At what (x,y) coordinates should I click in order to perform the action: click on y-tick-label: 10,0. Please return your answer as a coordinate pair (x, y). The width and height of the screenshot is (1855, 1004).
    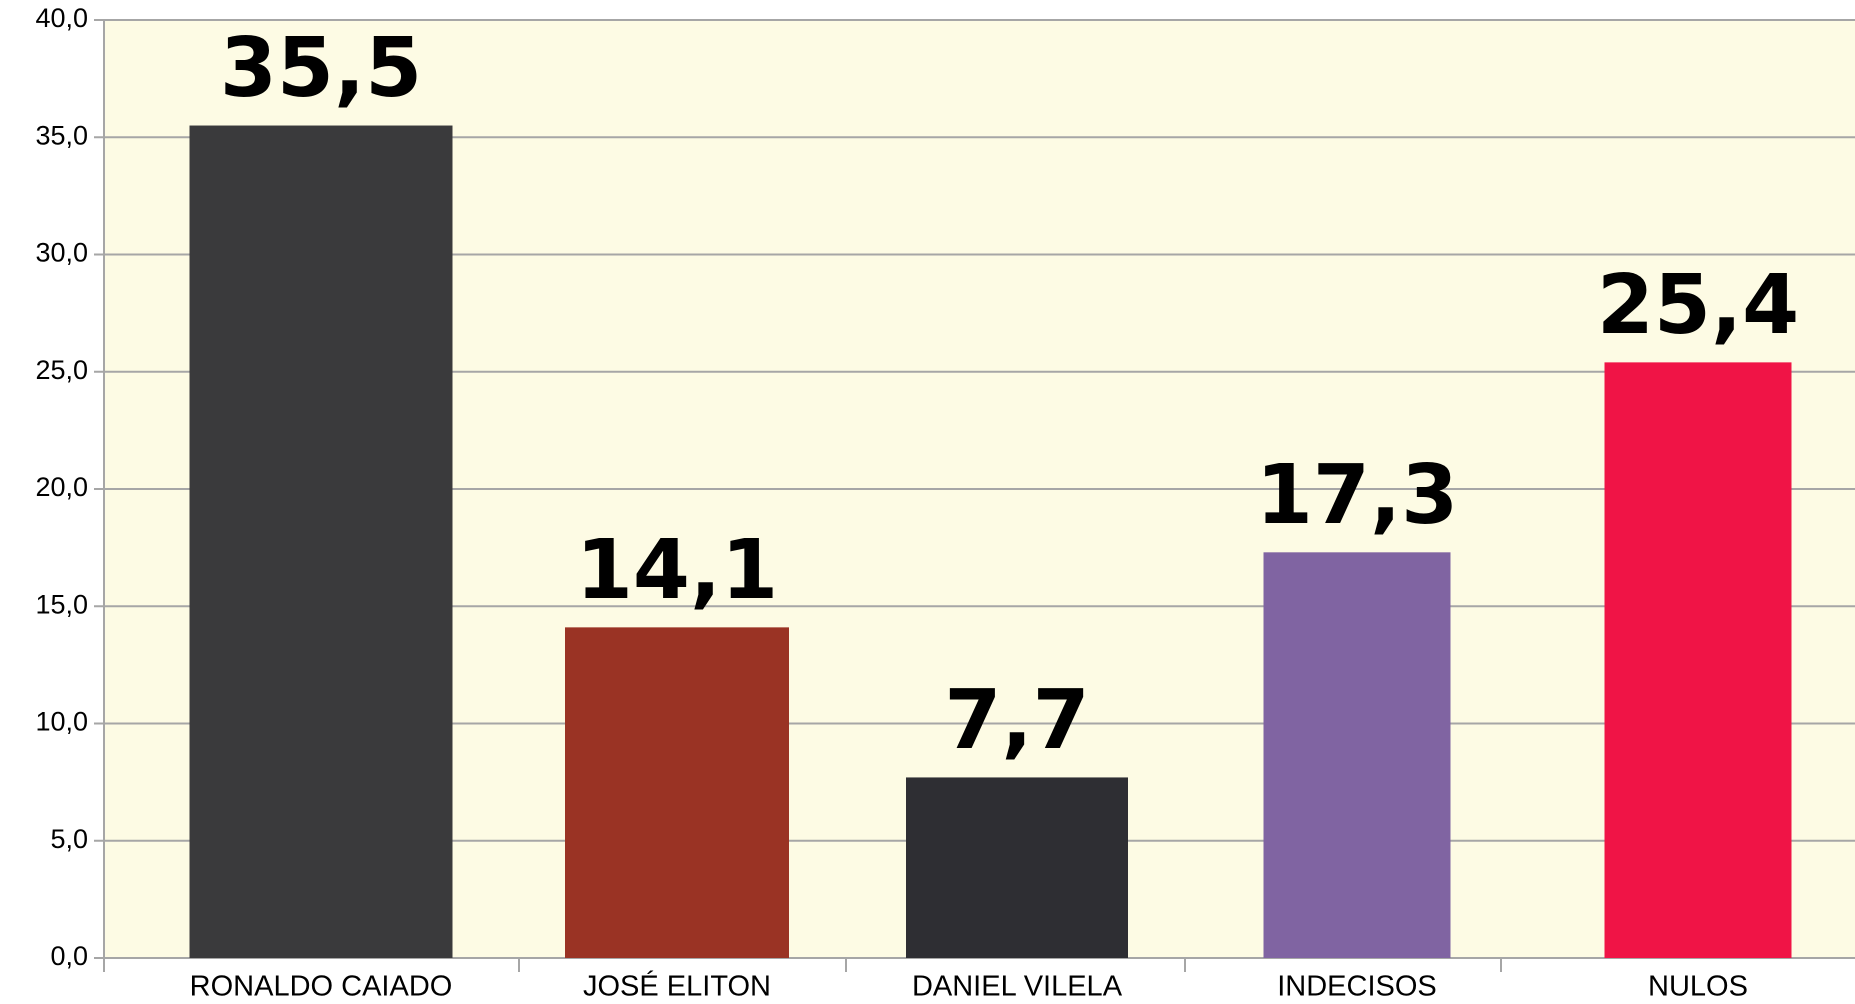
    Looking at the image, I should click on (61, 722).